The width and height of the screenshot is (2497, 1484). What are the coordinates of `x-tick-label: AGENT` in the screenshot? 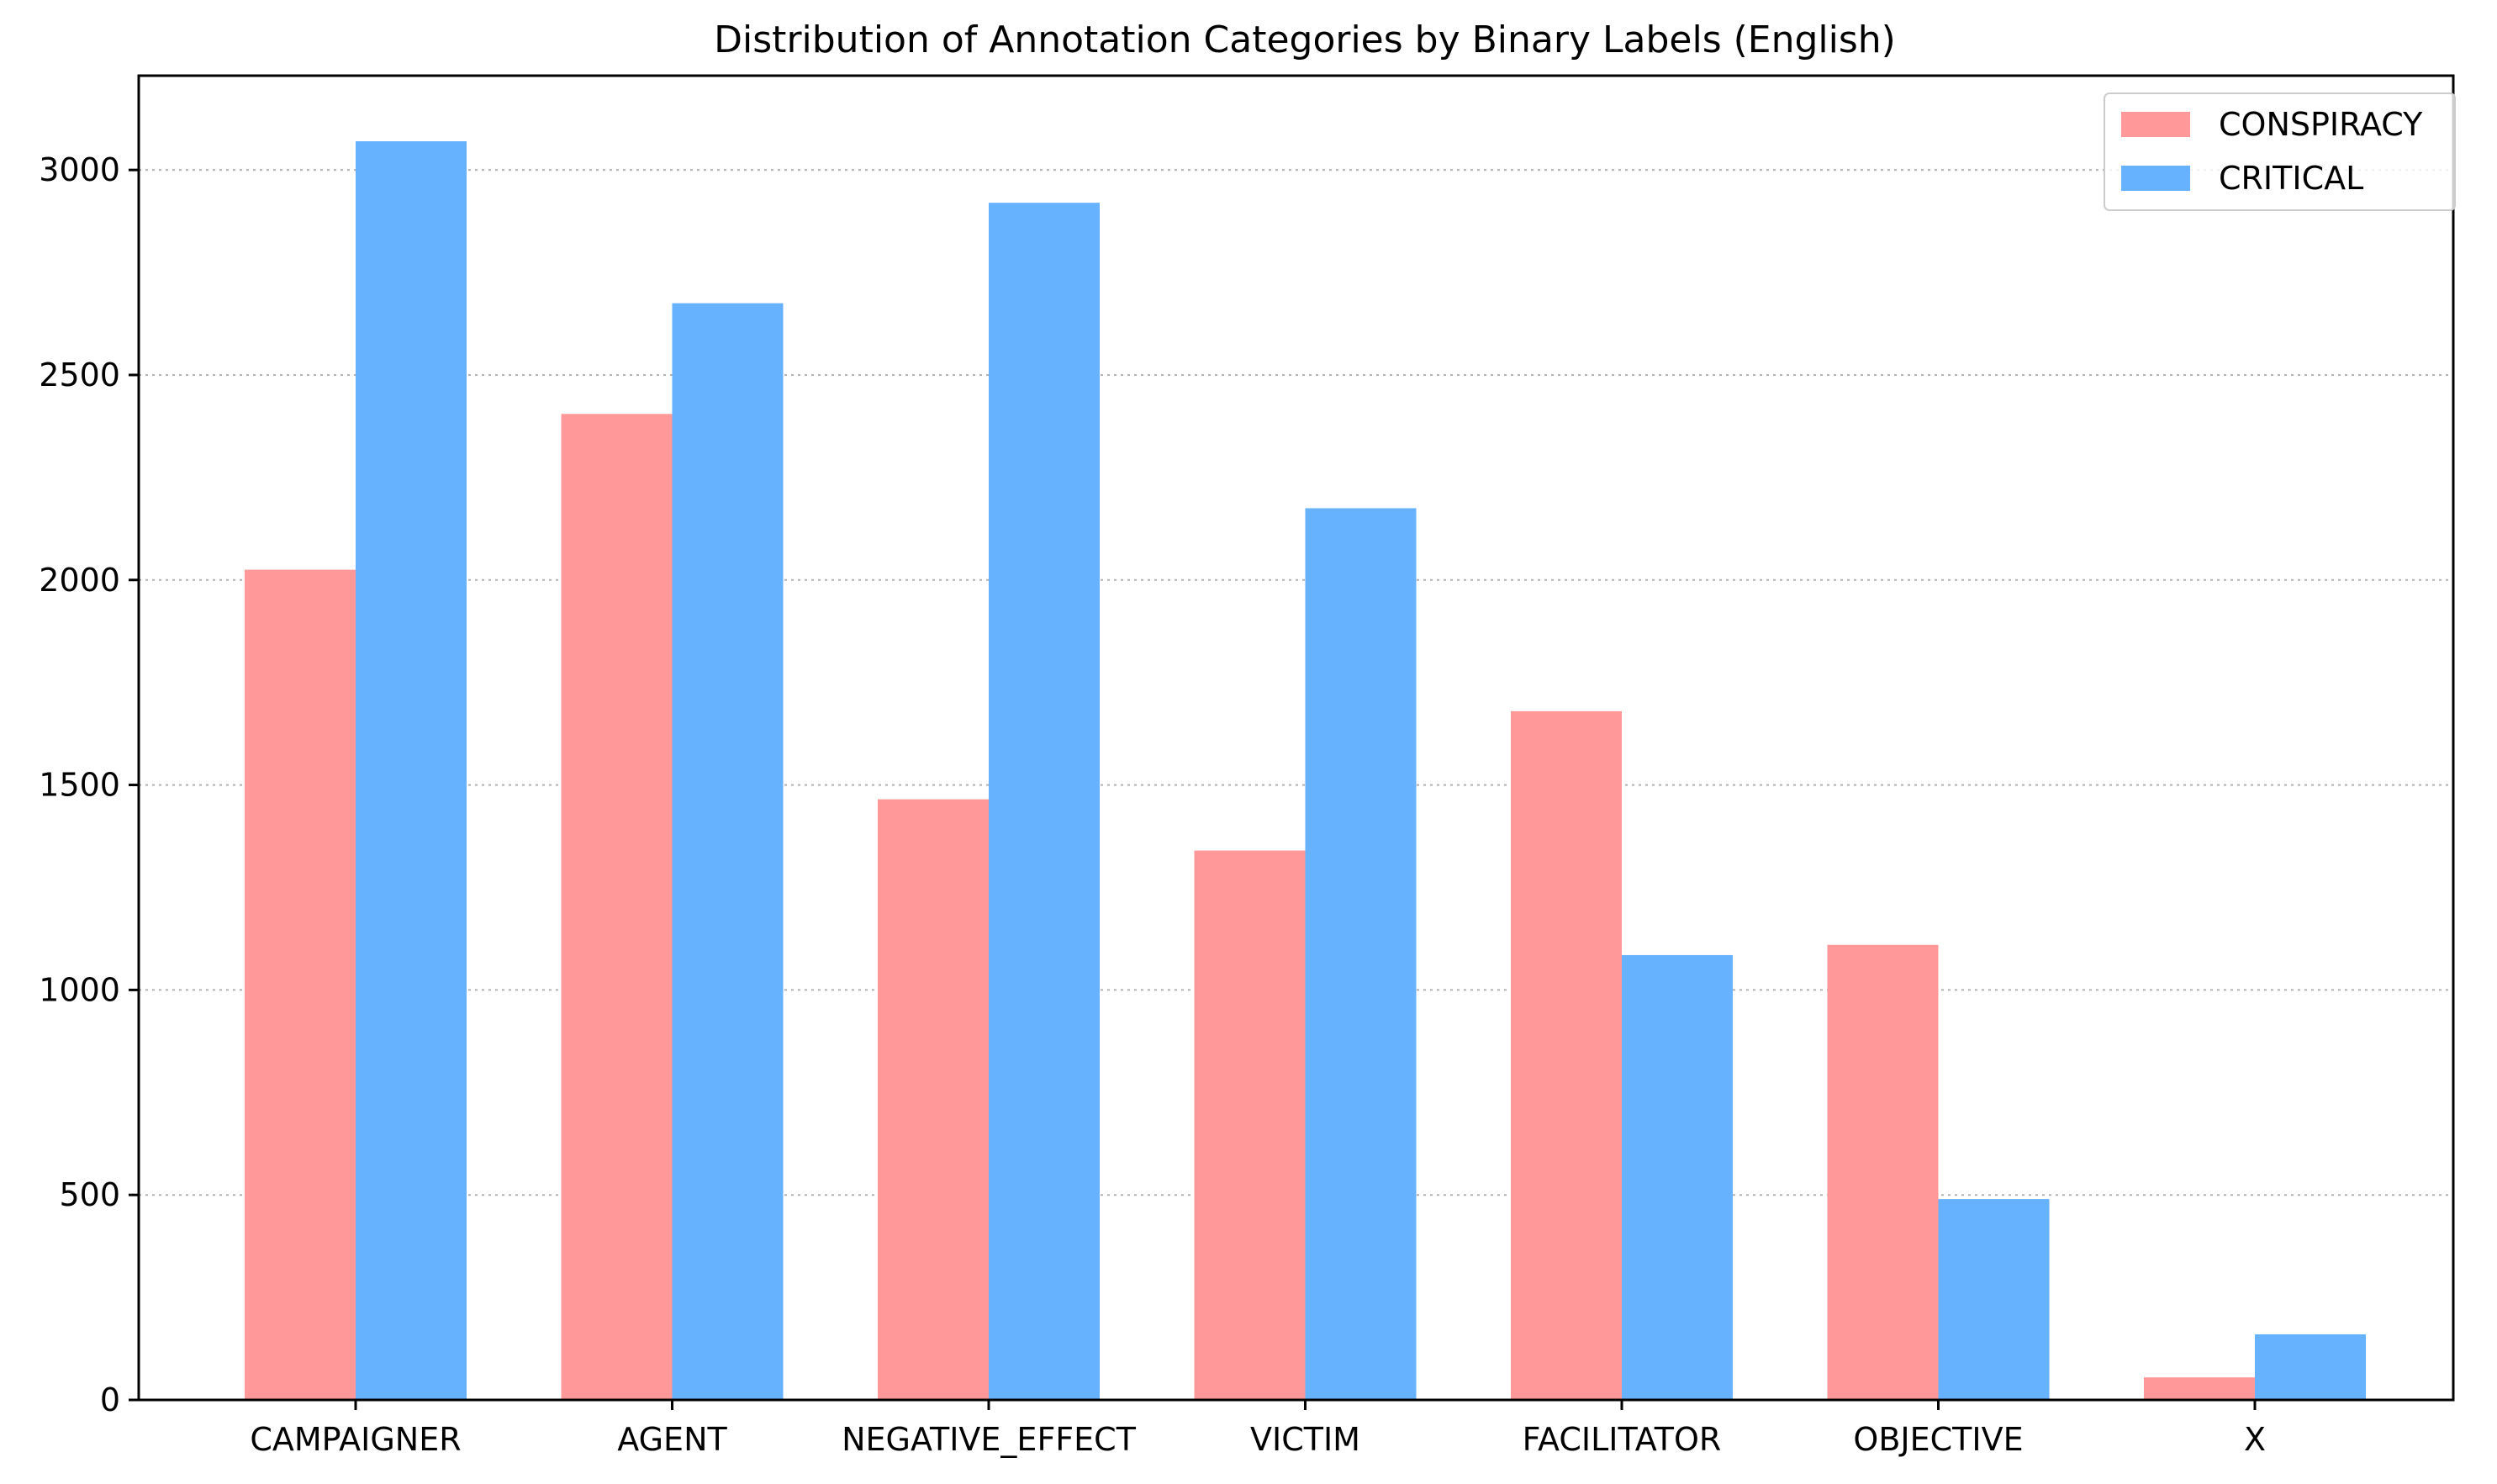 It's located at (672, 1439).